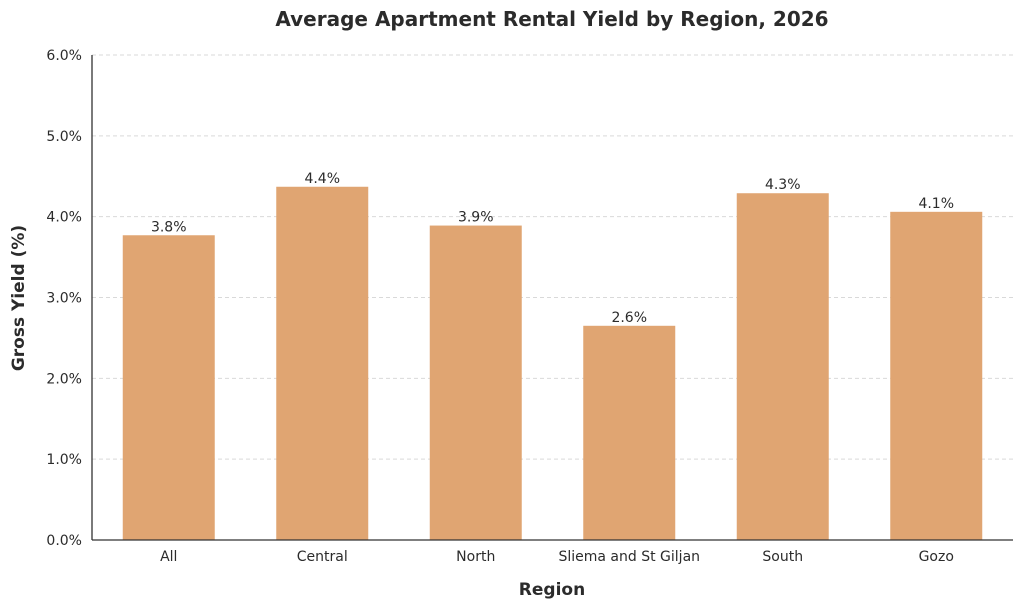 Image resolution: width=1024 pixels, height=613 pixels. I want to click on data-label: 3.8%, so click(169, 227).